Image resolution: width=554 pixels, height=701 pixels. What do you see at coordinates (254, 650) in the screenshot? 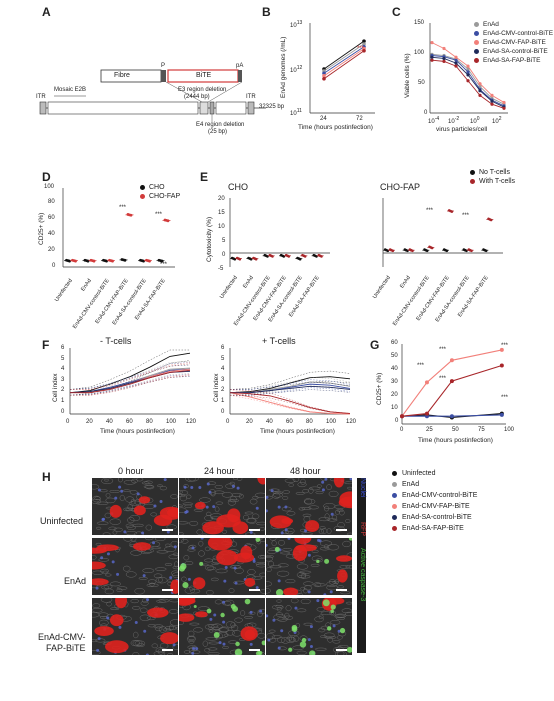
I see `scale-bar` at bounding box center [254, 650].